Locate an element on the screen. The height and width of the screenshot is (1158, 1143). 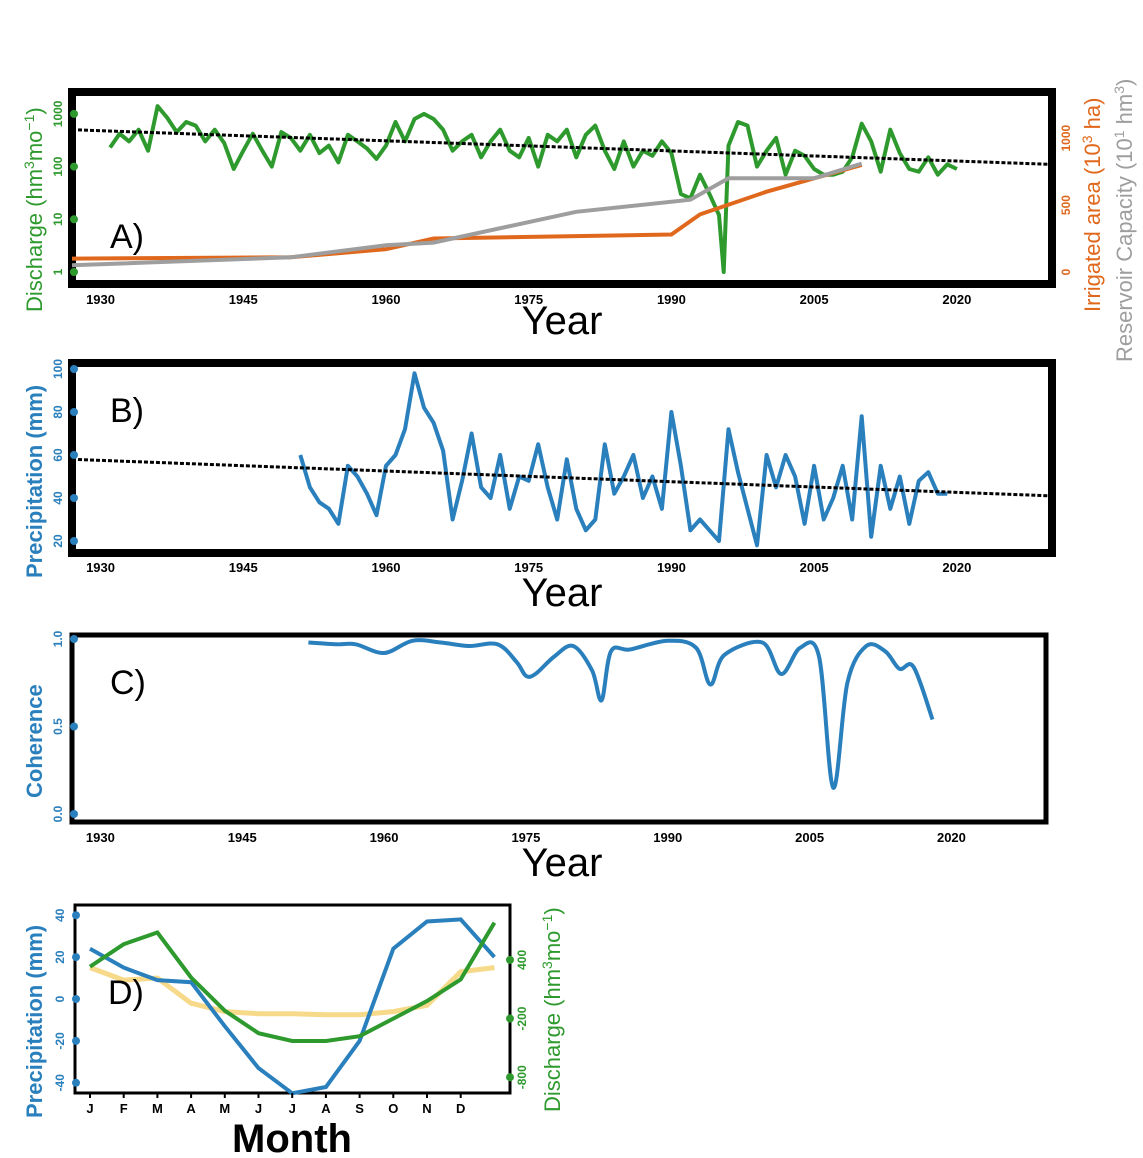
month-label-8: S is located at coordinates (359, 1108).